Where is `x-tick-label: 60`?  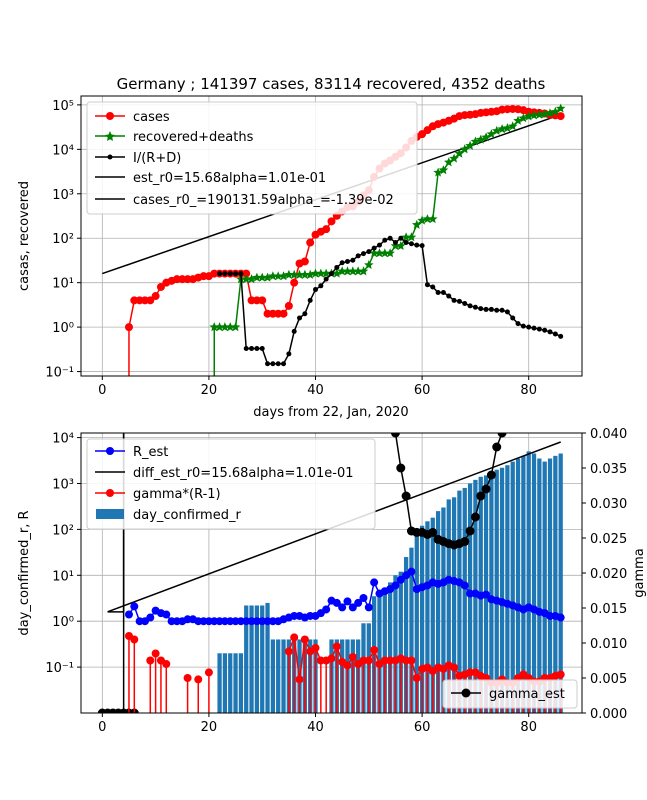
x-tick-label: 60 is located at coordinates (422, 390).